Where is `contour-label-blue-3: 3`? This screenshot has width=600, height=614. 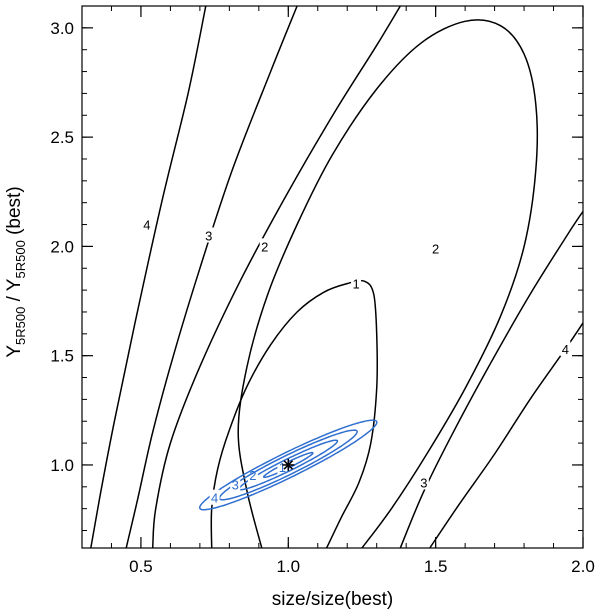 contour-label-blue-3: 3 is located at coordinates (235, 485).